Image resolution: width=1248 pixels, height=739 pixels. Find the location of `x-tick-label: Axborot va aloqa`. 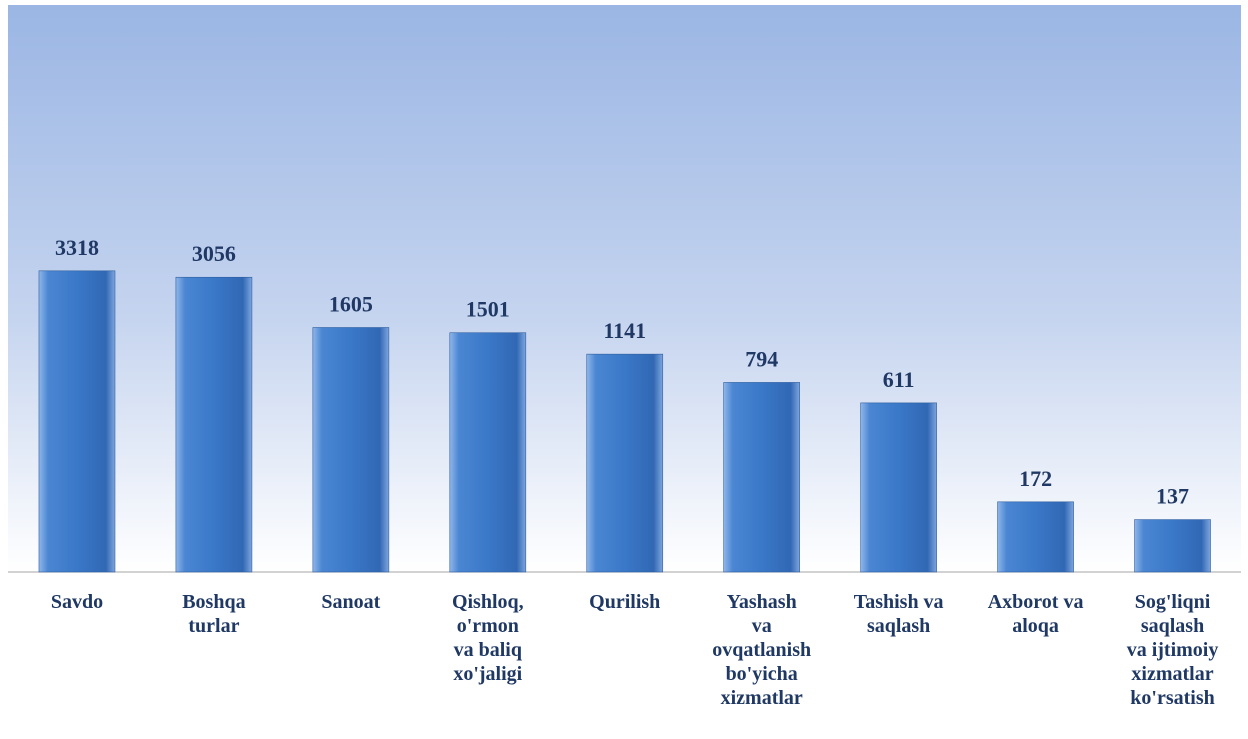

x-tick-label: Axborot va aloqa is located at coordinates (1035, 614).